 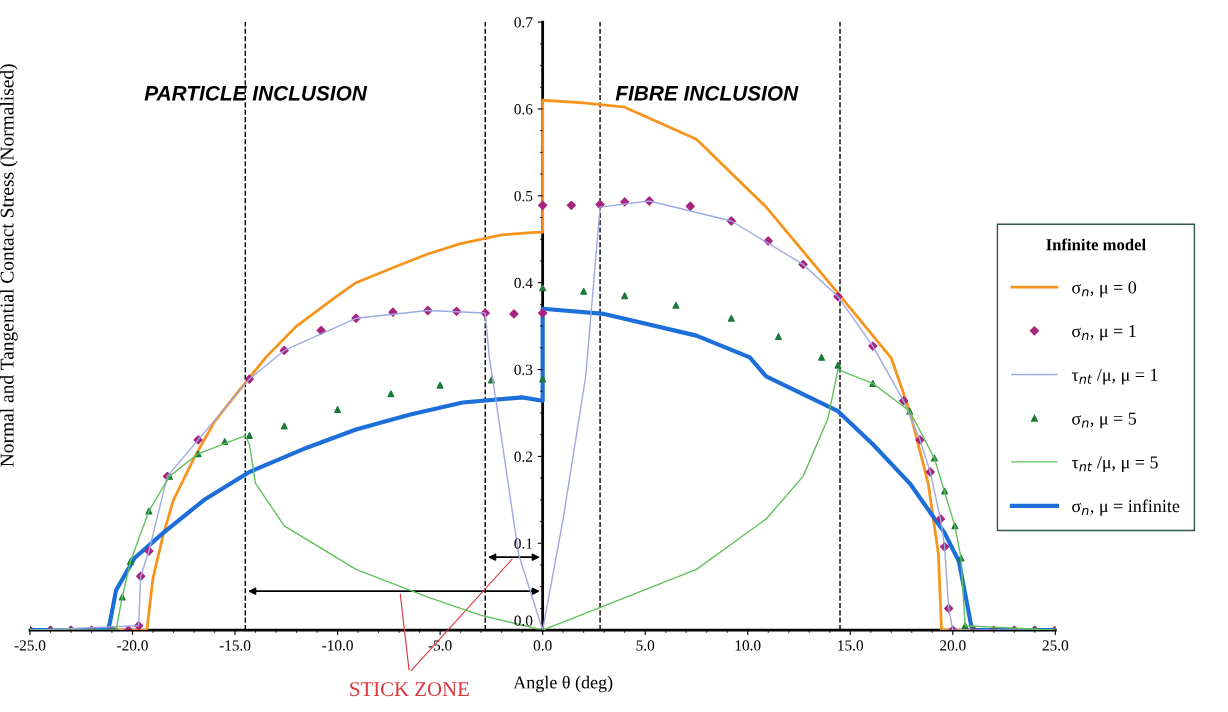 I want to click on legend-label: σ$_{n}$, μ = 5, so click(x=1104, y=420).